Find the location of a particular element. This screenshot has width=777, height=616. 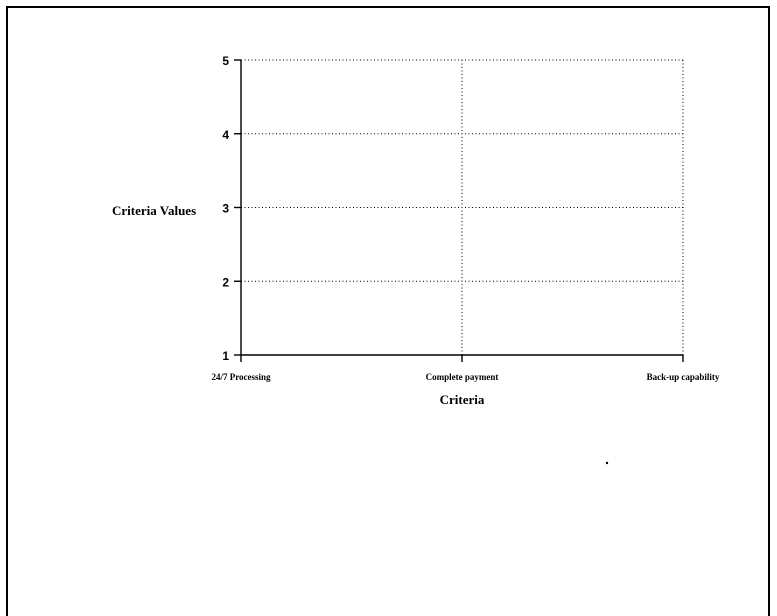

x-tick-label: 24/7 Processing is located at coordinates (241, 377).